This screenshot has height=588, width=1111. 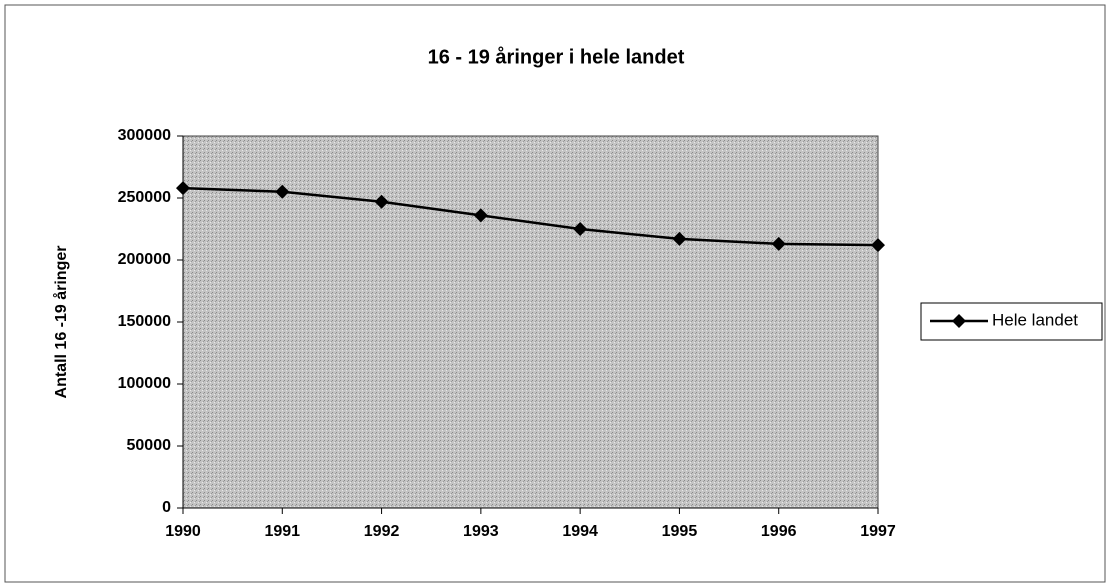 I want to click on y-tick-label: 50000, so click(x=149, y=445).